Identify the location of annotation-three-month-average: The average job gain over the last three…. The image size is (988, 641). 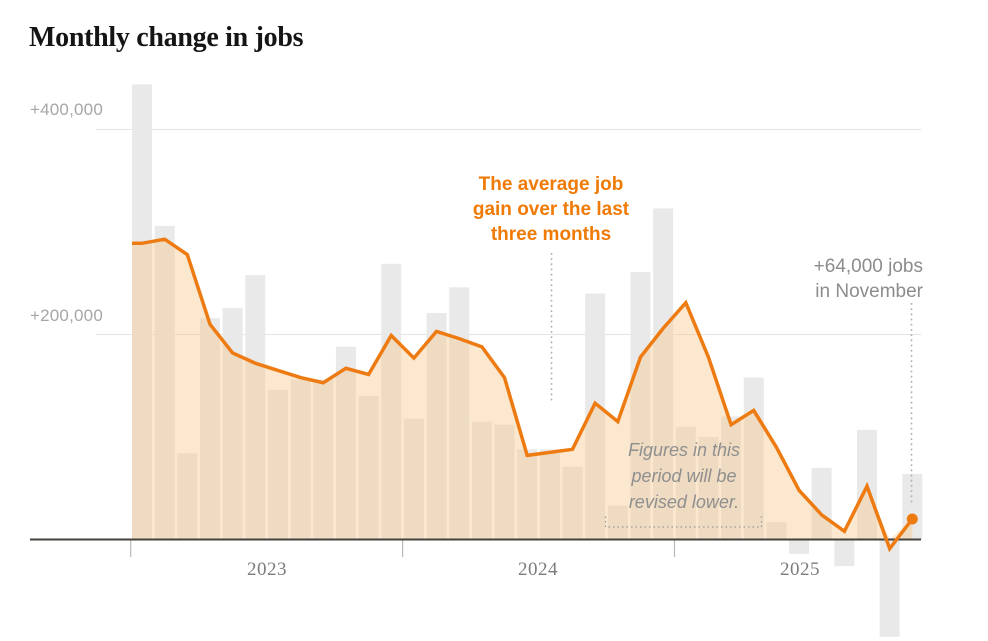
(551, 209).